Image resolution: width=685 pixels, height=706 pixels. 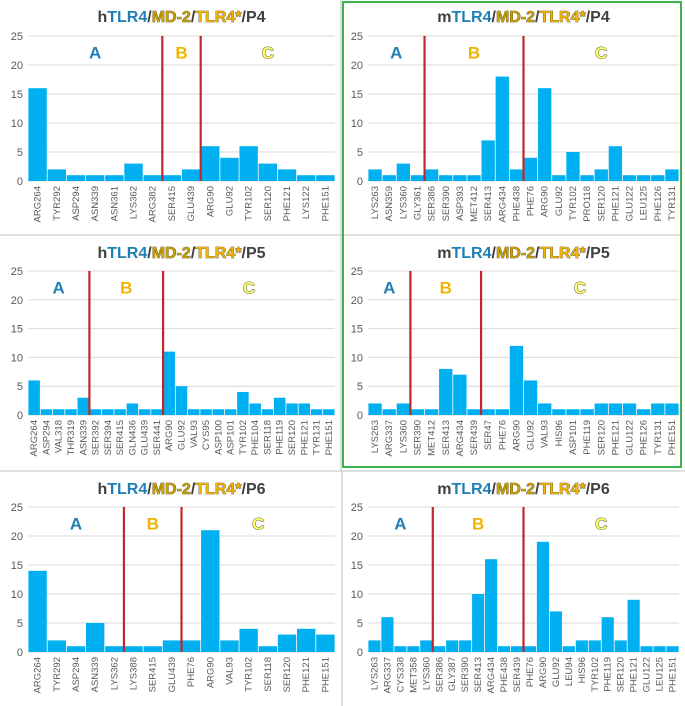 What do you see at coordinates (587, 204) in the screenshot?
I see `x-tick-label: PRO118` at bounding box center [587, 204].